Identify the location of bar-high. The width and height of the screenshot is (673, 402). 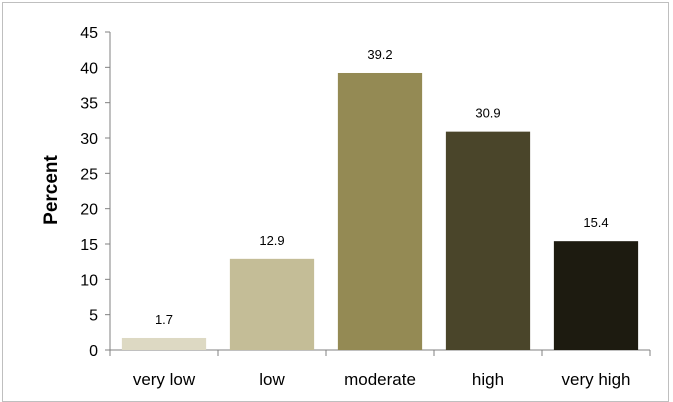
(488, 240).